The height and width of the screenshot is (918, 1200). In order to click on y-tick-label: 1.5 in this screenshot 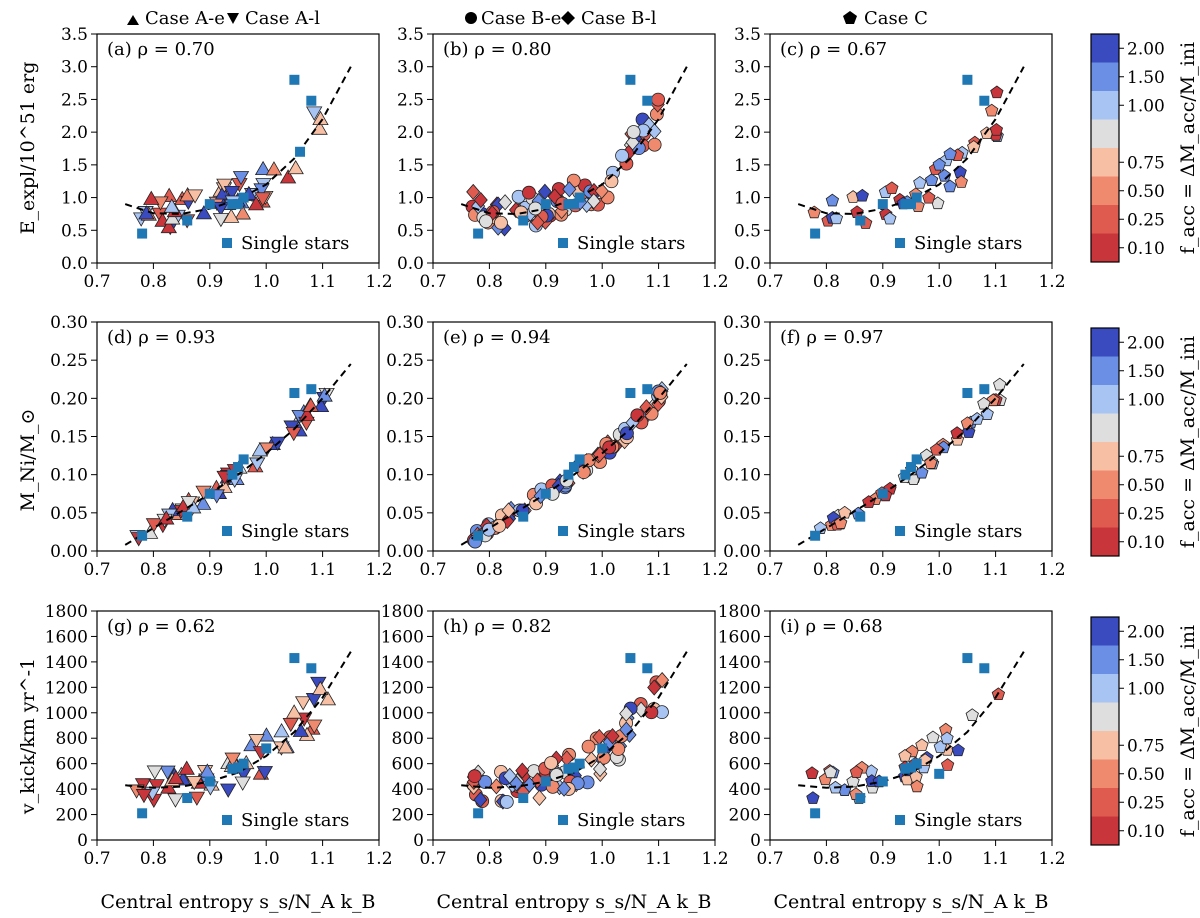, I will do `click(747, 166)`.